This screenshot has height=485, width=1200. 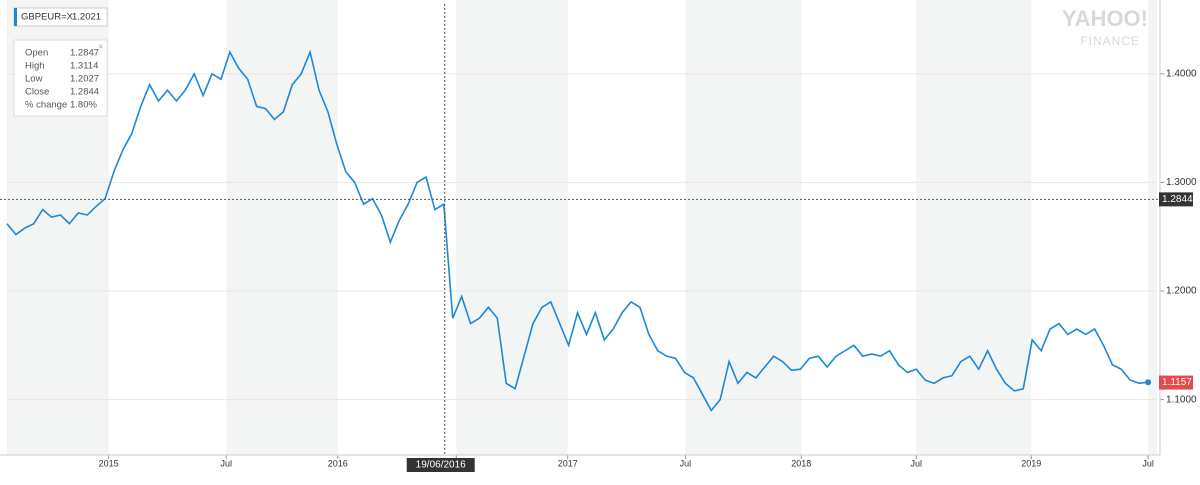 I want to click on symbol-color, so click(x=15, y=17).